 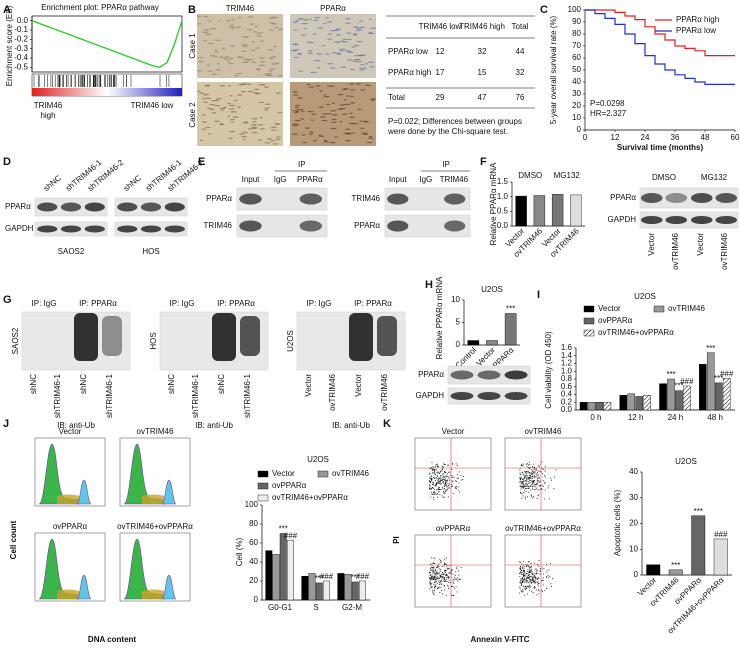 What do you see at coordinates (169, 492) in the screenshot?
I see `g2-peak` at bounding box center [169, 492].